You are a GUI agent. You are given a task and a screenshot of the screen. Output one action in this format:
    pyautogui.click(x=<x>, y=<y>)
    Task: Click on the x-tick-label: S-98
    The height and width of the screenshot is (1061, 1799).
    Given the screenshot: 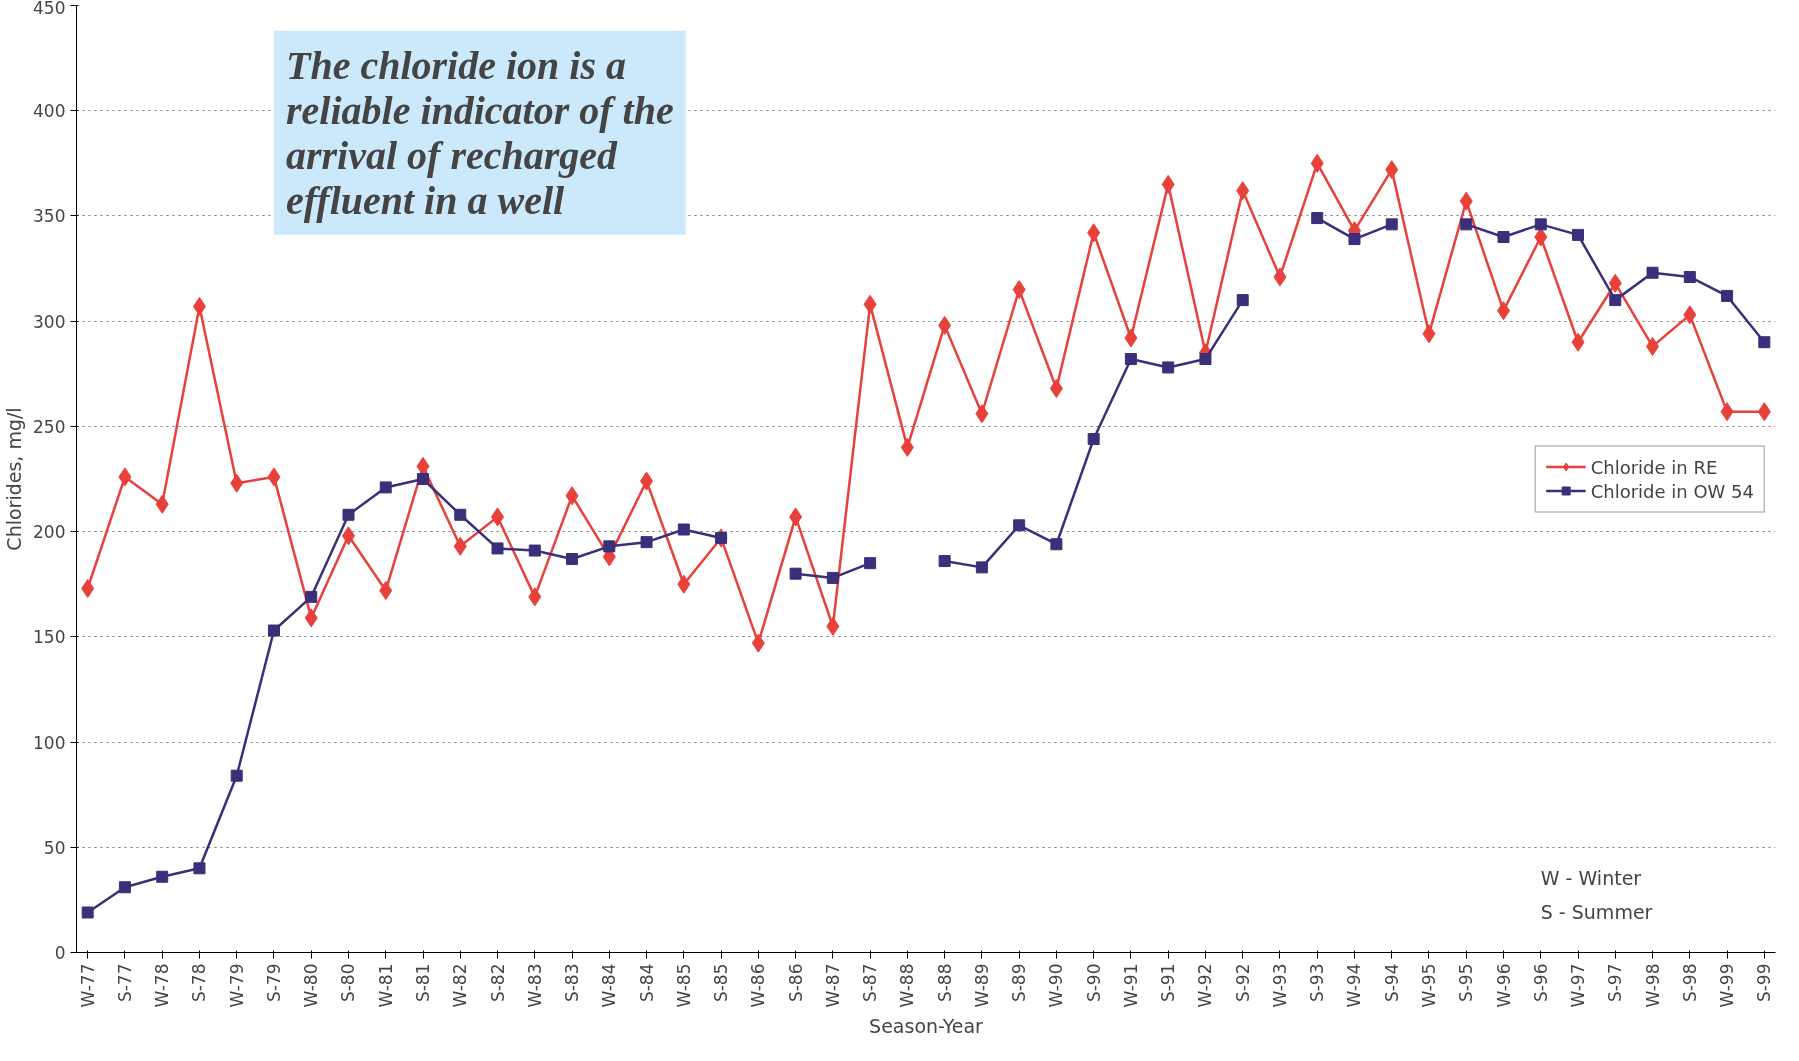 What is the action you would take?
    pyautogui.click(x=1689, y=983)
    